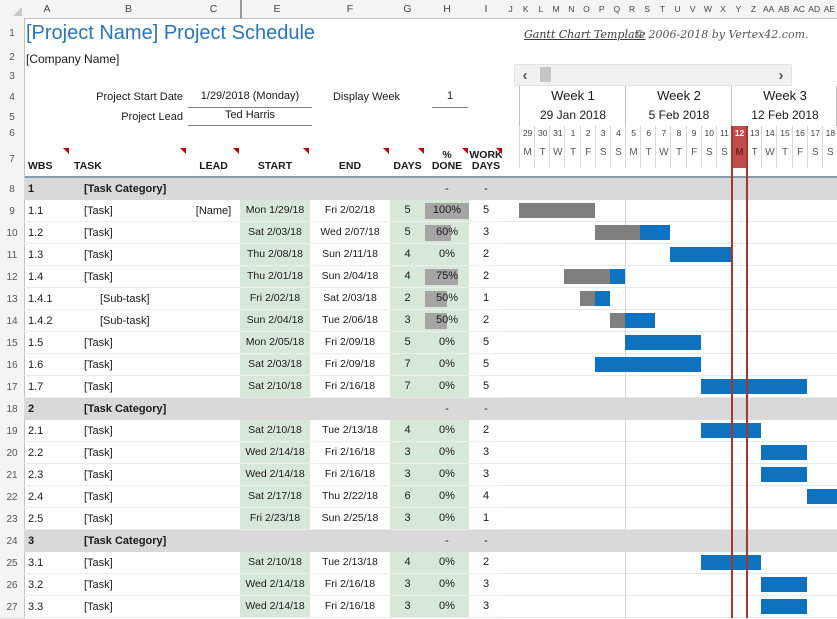  I want to click on wbs-cell: 2.5, so click(36, 519).